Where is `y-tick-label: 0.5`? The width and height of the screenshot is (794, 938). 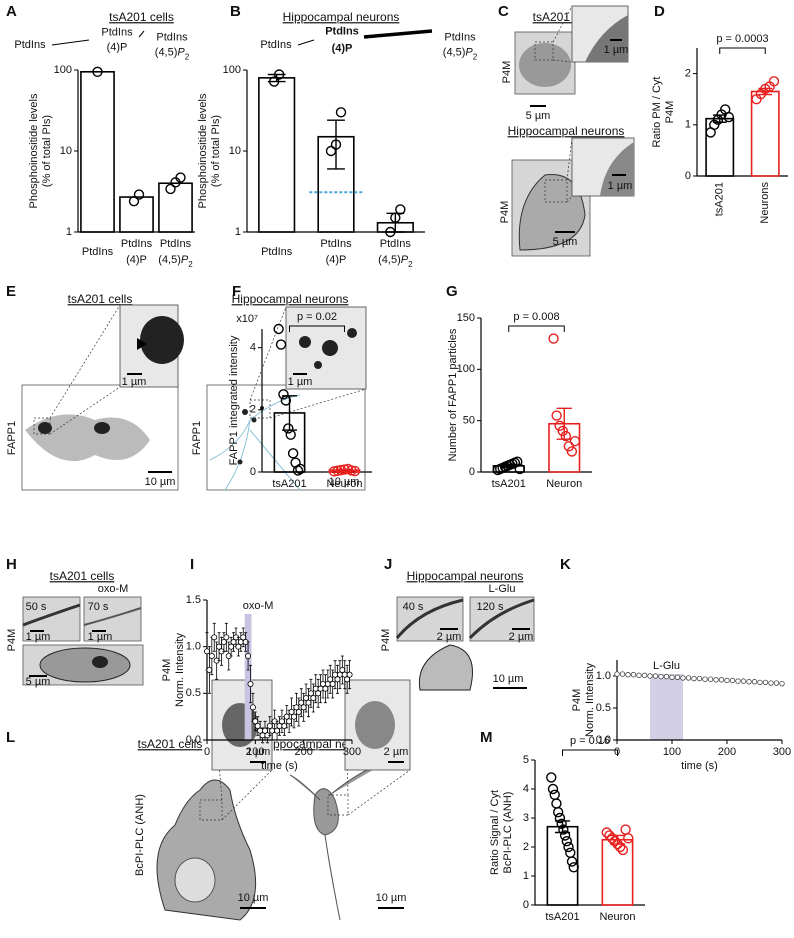
y-tick-label: 0.5 is located at coordinates (603, 708).